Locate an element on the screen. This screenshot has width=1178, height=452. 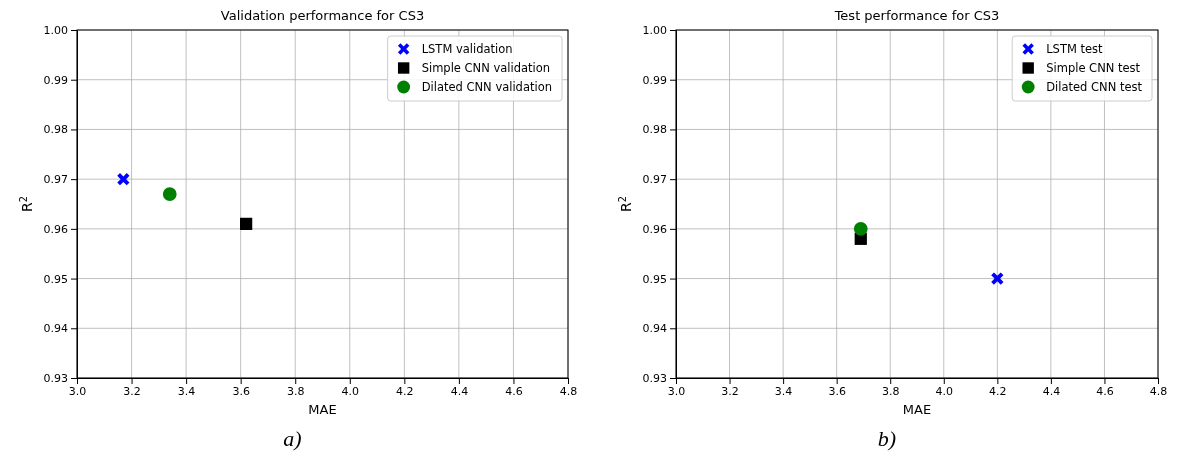
legend-label: Simple CNN validation is located at coordinates (486, 68).